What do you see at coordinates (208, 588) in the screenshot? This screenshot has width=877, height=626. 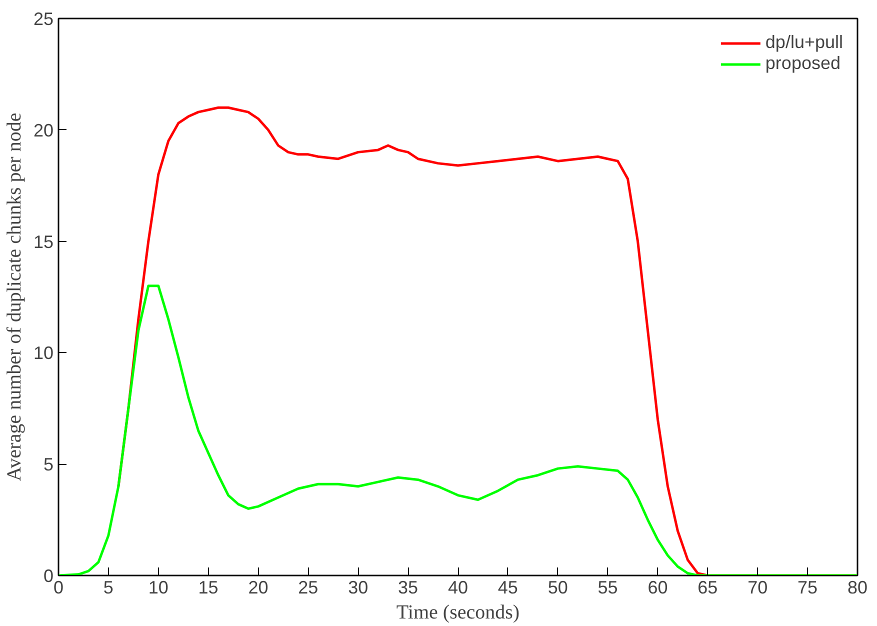 I see `x-tick-label: 15` at bounding box center [208, 588].